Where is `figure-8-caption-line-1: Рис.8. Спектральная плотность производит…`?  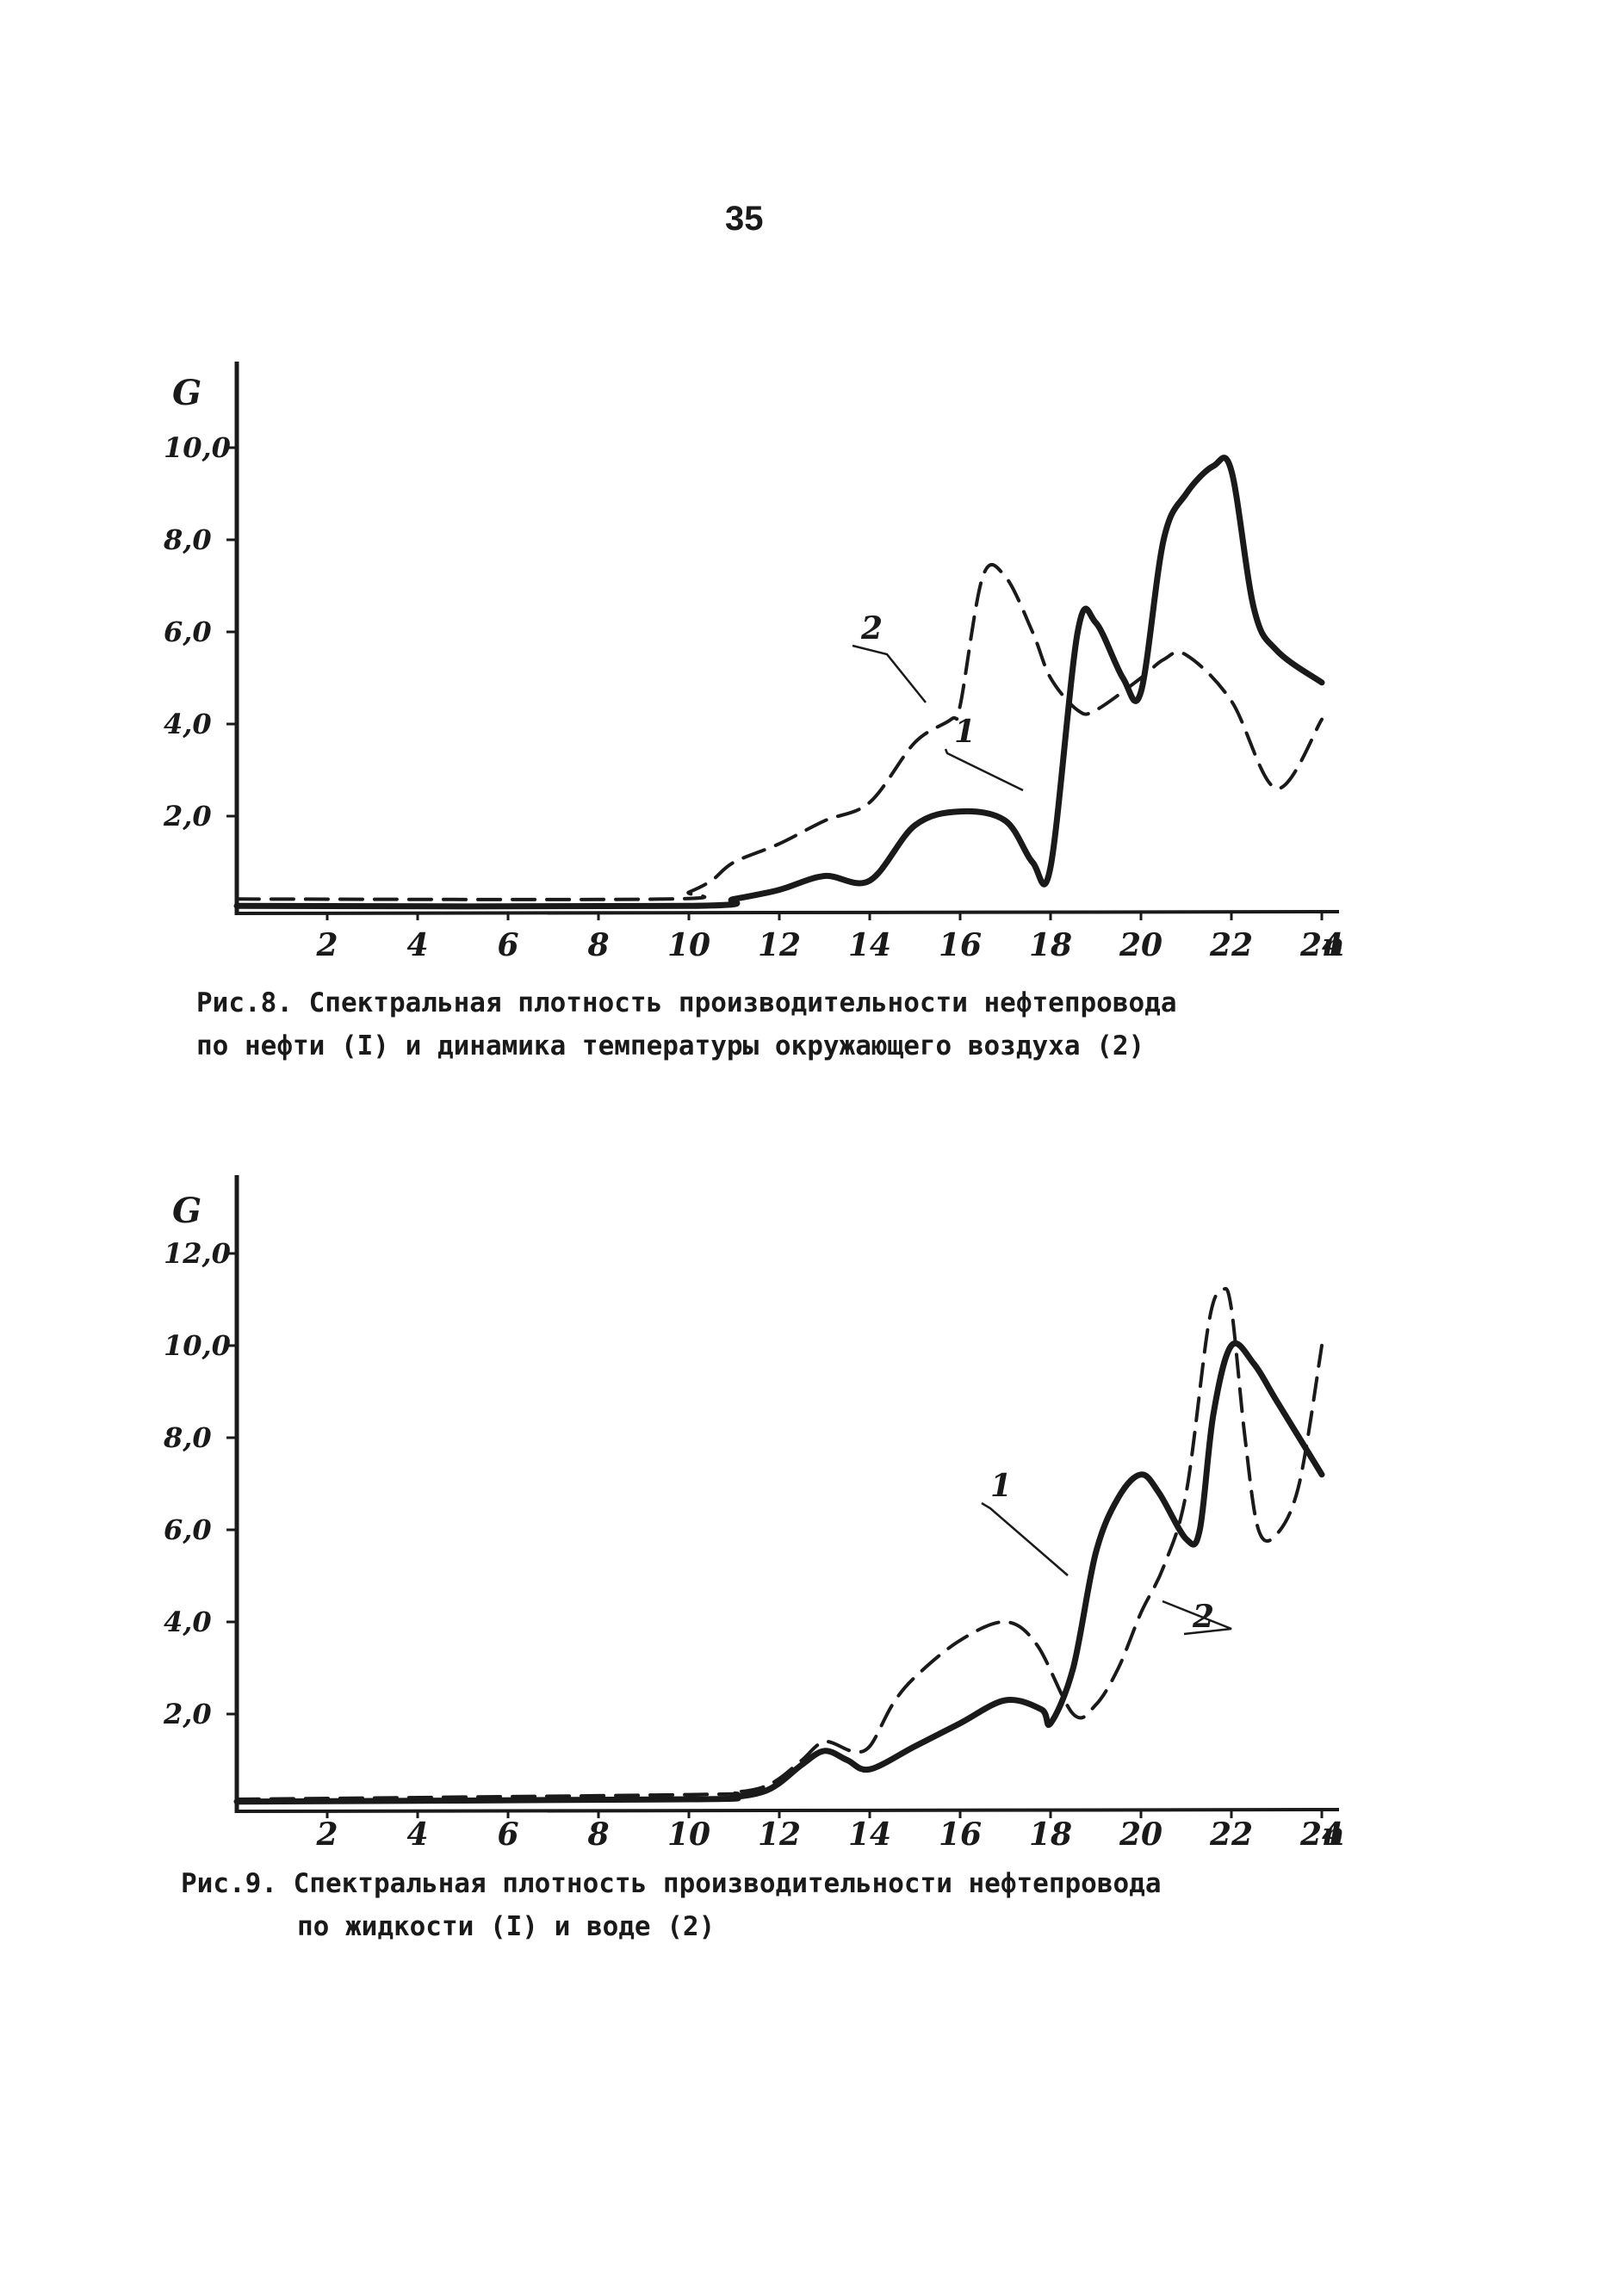 figure-8-caption-line-1: Рис.8. Спектральная плотность производит… is located at coordinates (687, 1002).